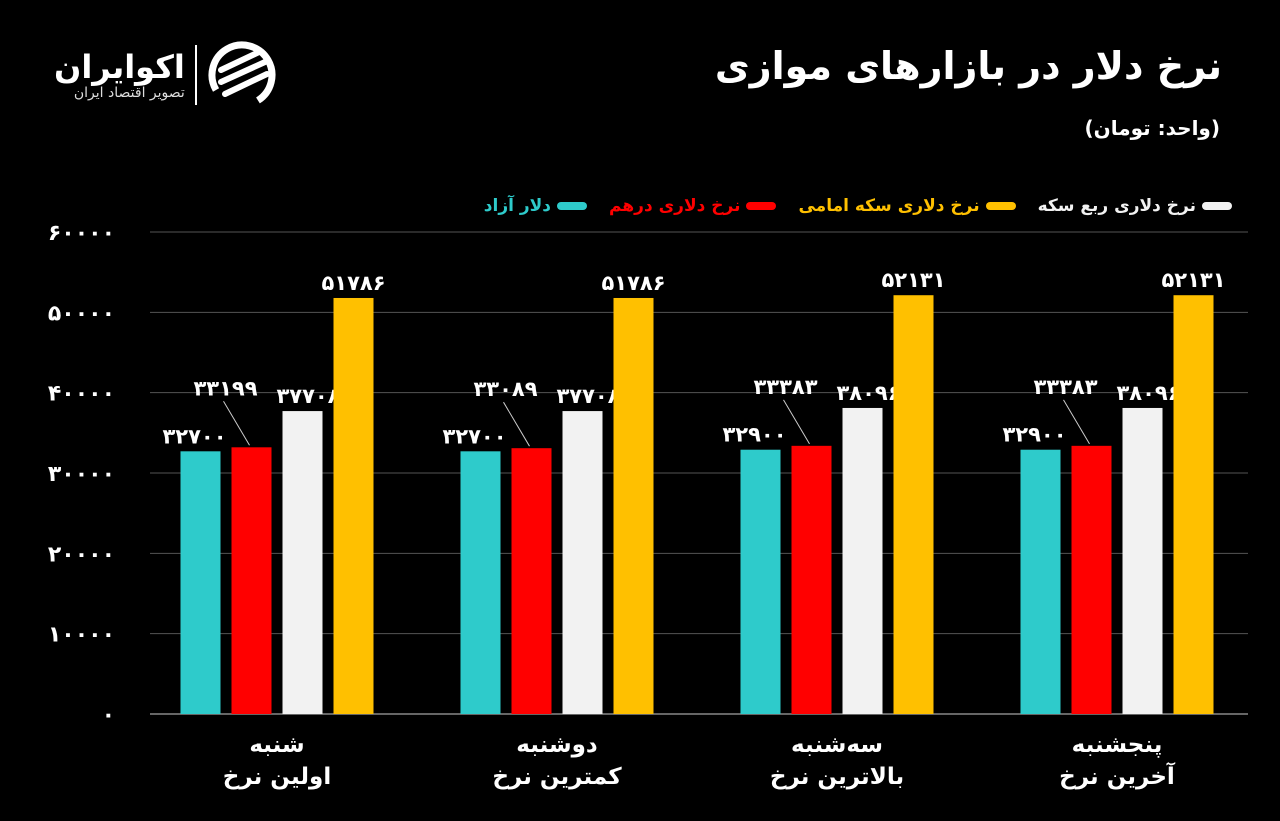 Image resolution: width=1280 pixels, height=821 pixels. Describe the element at coordinates (81, 635) in the screenshot. I see `y-tick-label: ۱۰۰۰۰` at that location.